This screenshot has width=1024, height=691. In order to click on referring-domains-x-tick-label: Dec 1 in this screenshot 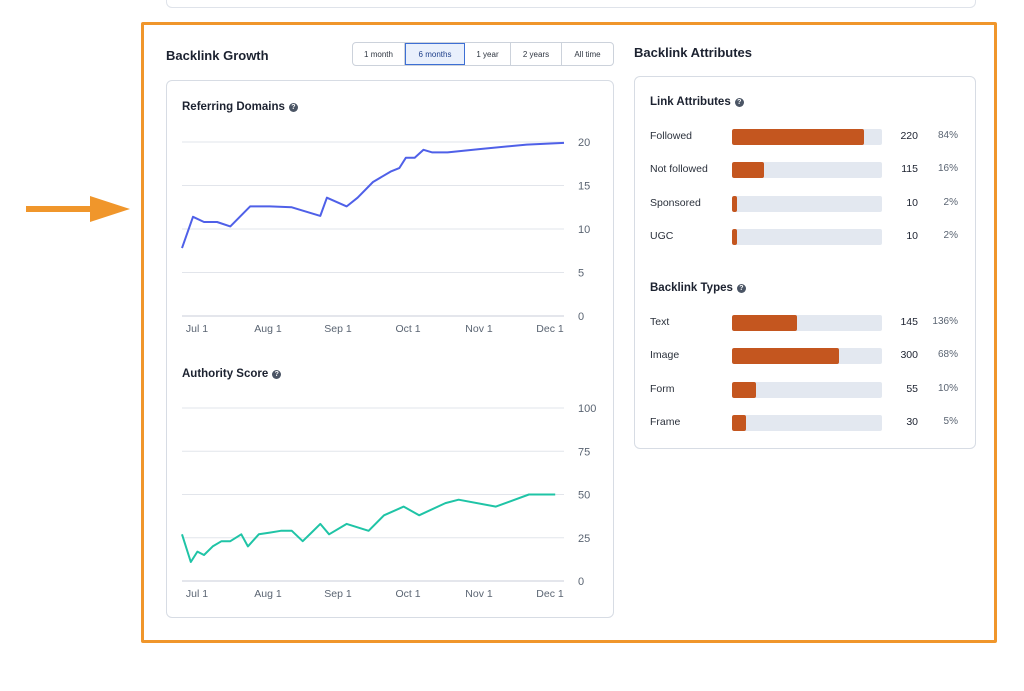, I will do `click(550, 329)`.